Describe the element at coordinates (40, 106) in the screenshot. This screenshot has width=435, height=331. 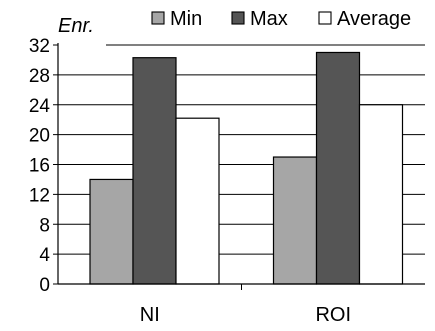
I see `y-tick-label: 24` at that location.